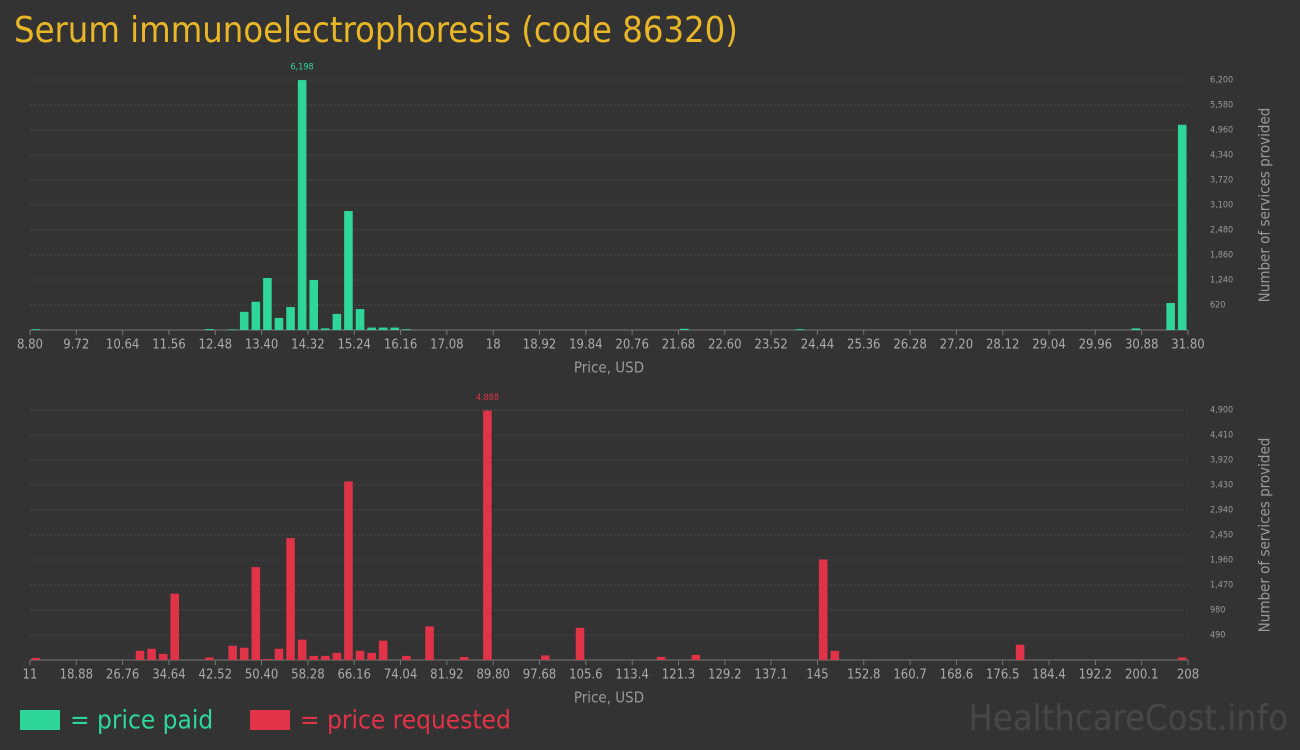  Describe the element at coordinates (1095, 345) in the screenshot. I see `x-tick-label: 29.96` at that location.